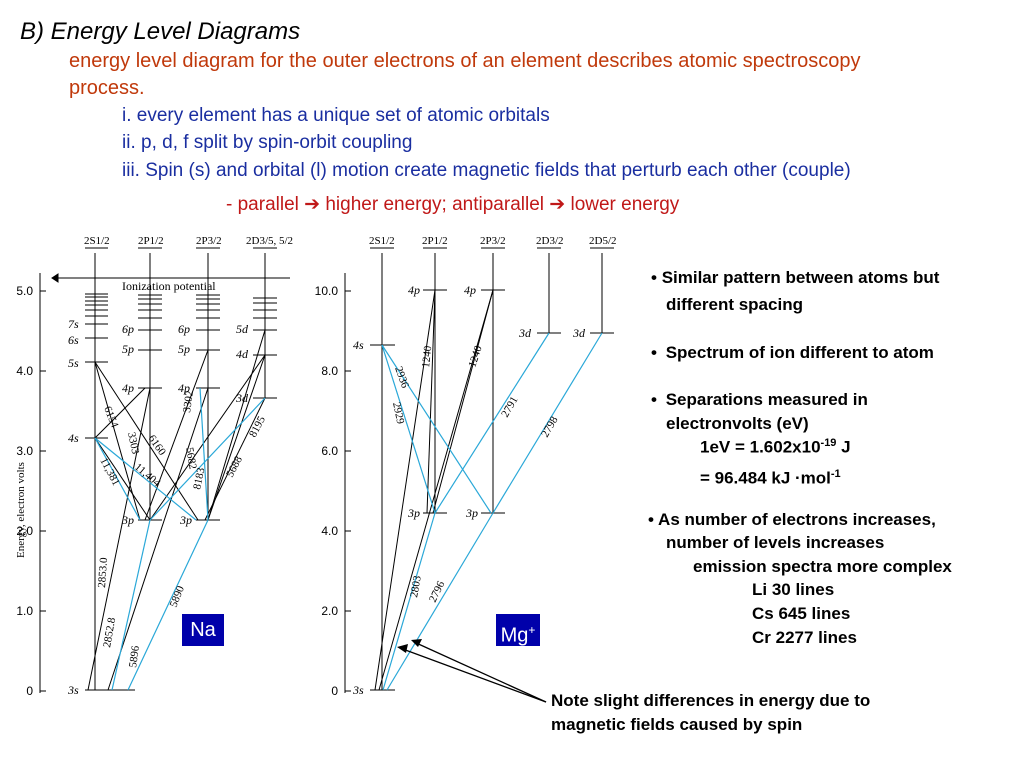  What do you see at coordinates (329, 451) in the screenshot?
I see `mg-ytick: 6.0` at bounding box center [329, 451].